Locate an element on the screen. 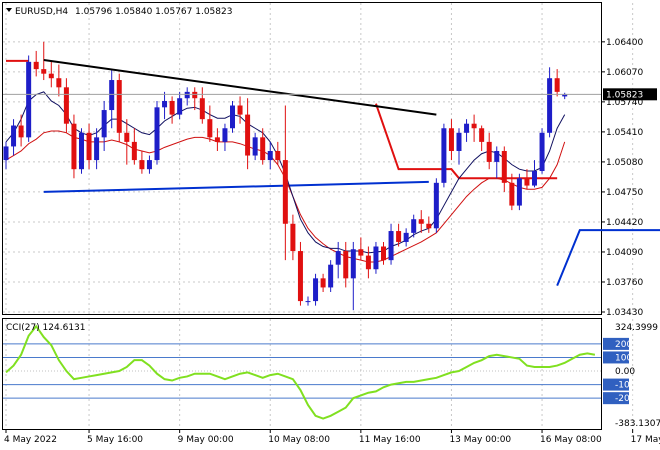  support-line is located at coordinates (236, 186).